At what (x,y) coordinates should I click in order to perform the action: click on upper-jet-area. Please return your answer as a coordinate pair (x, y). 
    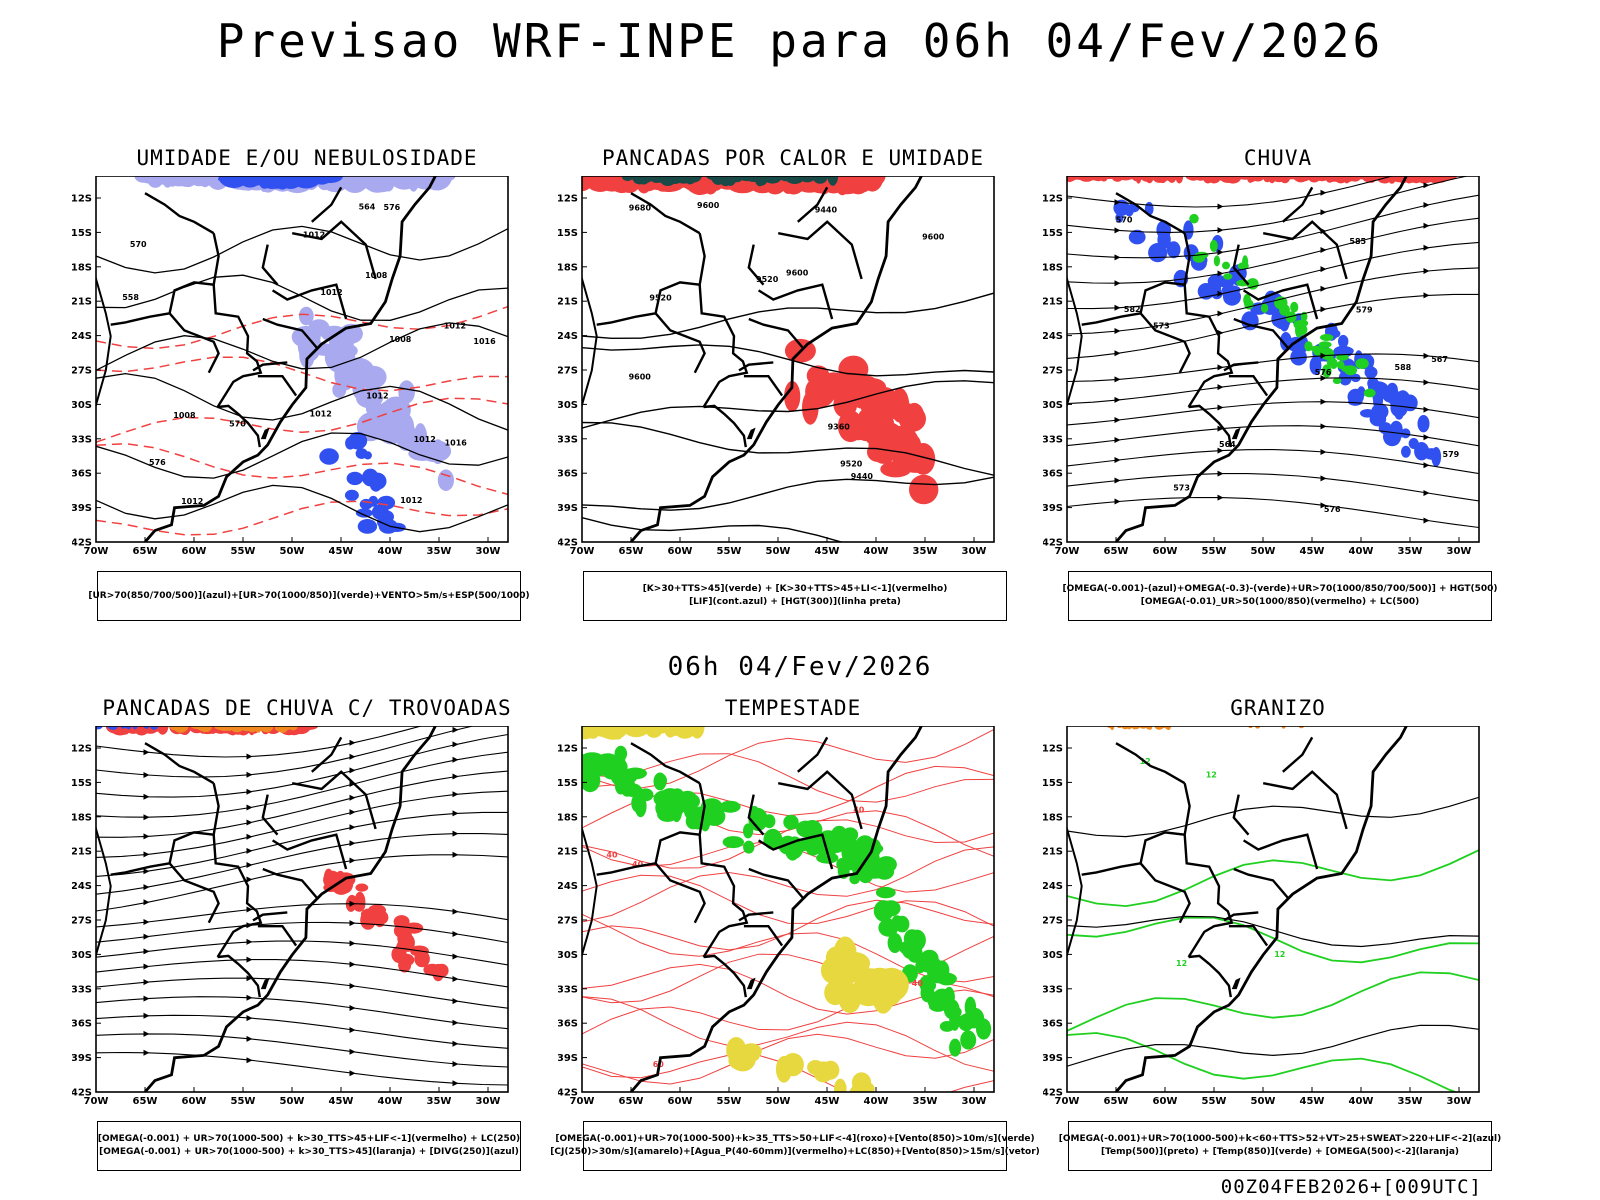
    Looking at the image, I should click on (604, 731).